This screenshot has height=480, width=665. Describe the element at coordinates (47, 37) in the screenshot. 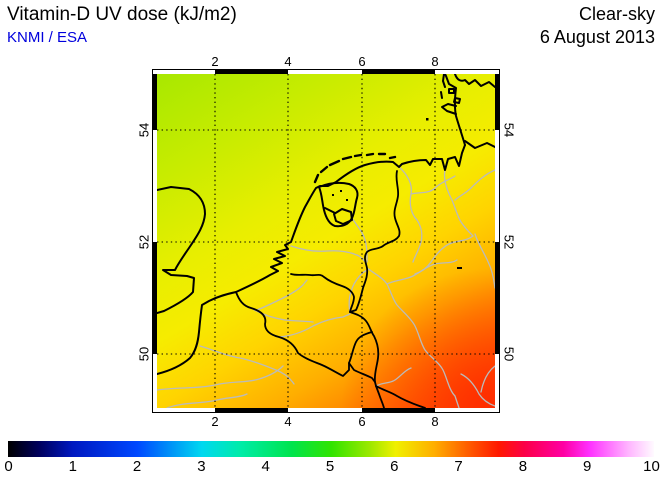

I see `credit-text: KNMI / ESA` at that location.